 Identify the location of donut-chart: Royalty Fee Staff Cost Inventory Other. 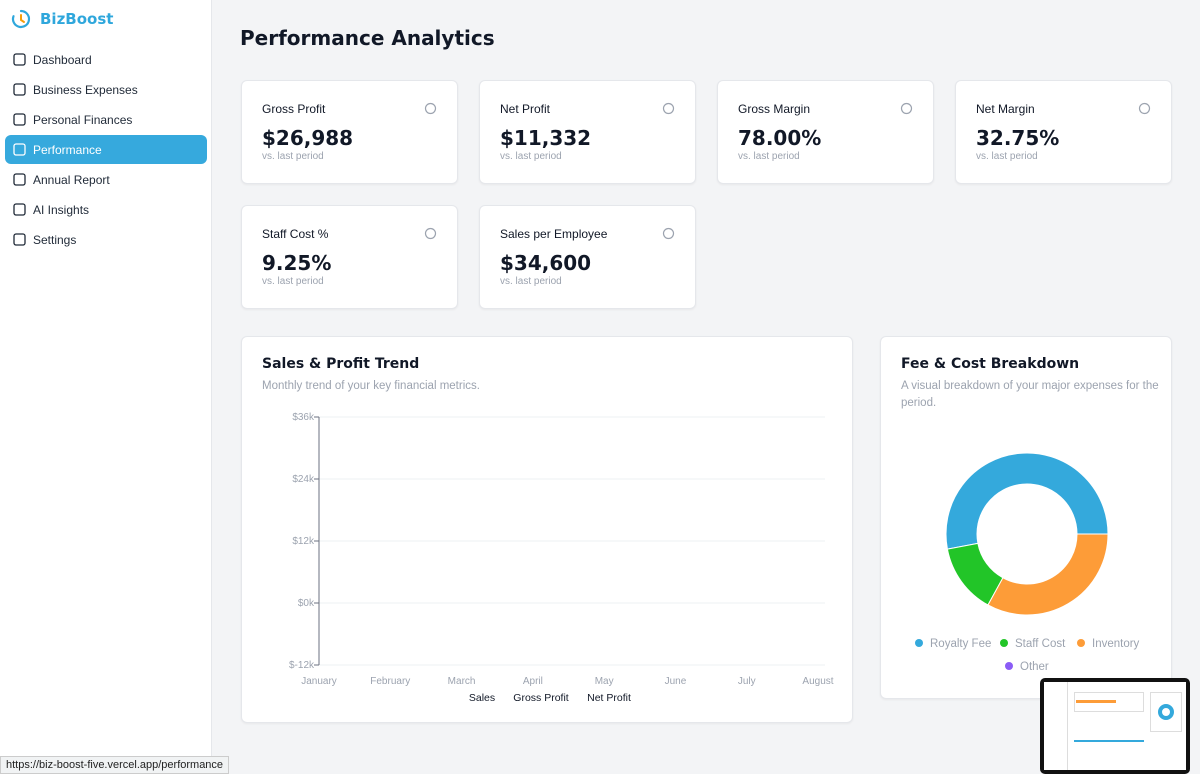
(1027, 562).